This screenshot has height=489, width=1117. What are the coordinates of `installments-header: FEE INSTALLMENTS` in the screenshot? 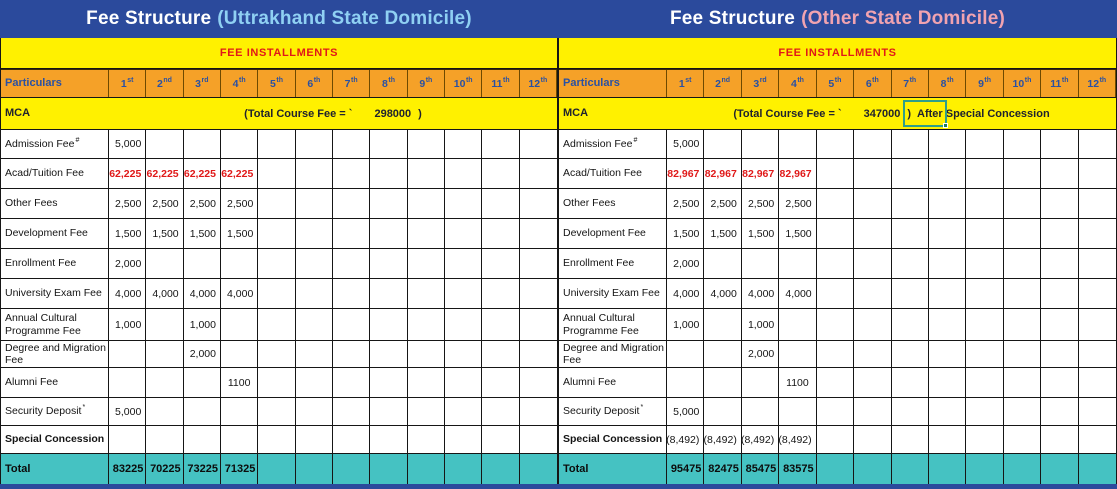 It's located at (279, 53).